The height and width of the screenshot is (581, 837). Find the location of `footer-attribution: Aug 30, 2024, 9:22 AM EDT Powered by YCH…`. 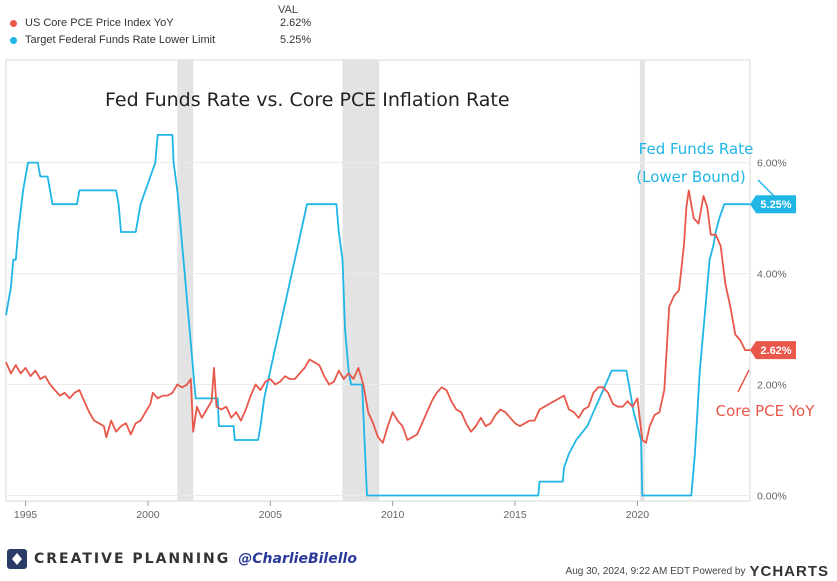

footer-attribution: Aug 30, 2024, 9:22 AM EDT Powered by YCH… is located at coordinates (697, 571).